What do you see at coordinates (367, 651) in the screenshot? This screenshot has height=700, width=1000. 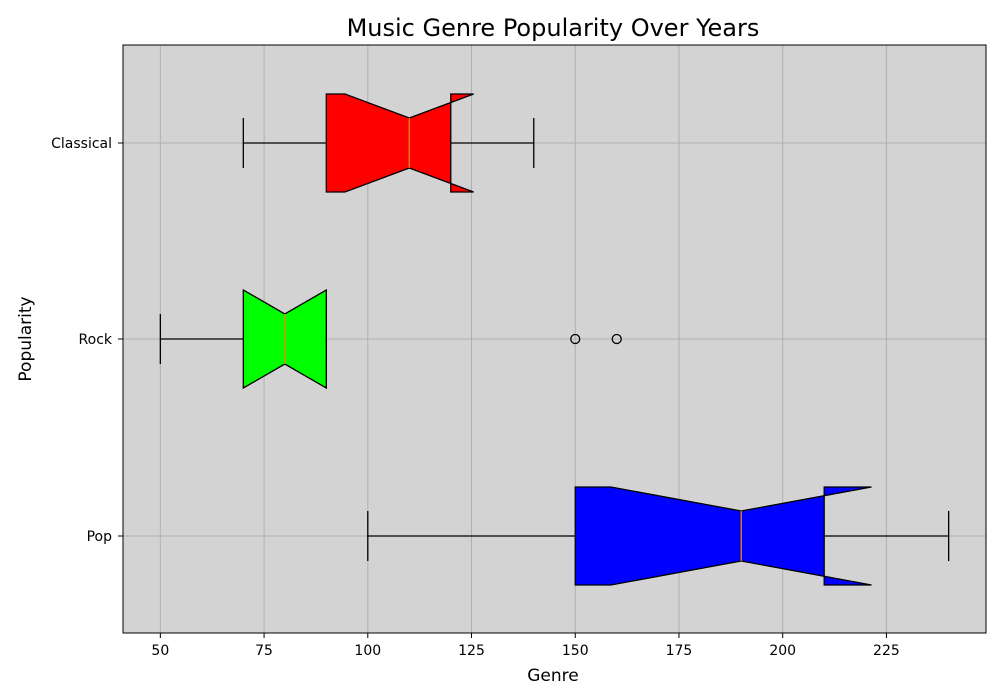 I see `x-tick-label: 100` at bounding box center [367, 651].